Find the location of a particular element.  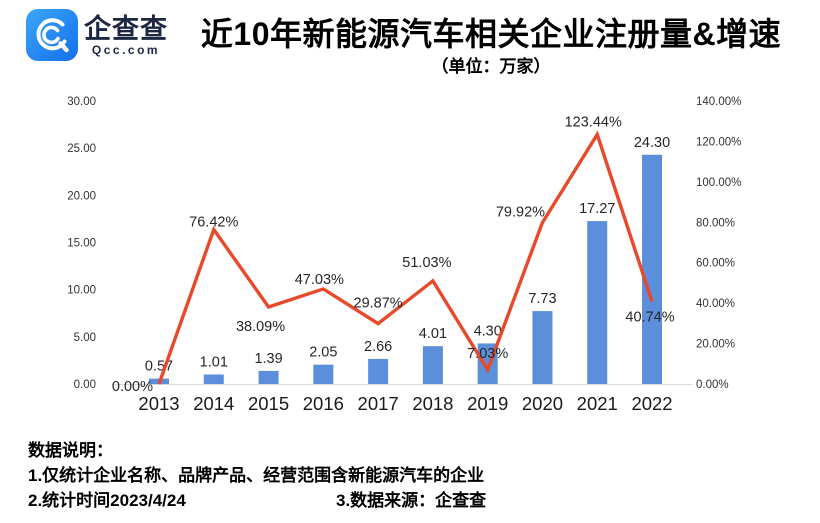

footer-line-3: 2.统计时间2023/4/24 3.数据来源：企查查 is located at coordinates (413, 500).